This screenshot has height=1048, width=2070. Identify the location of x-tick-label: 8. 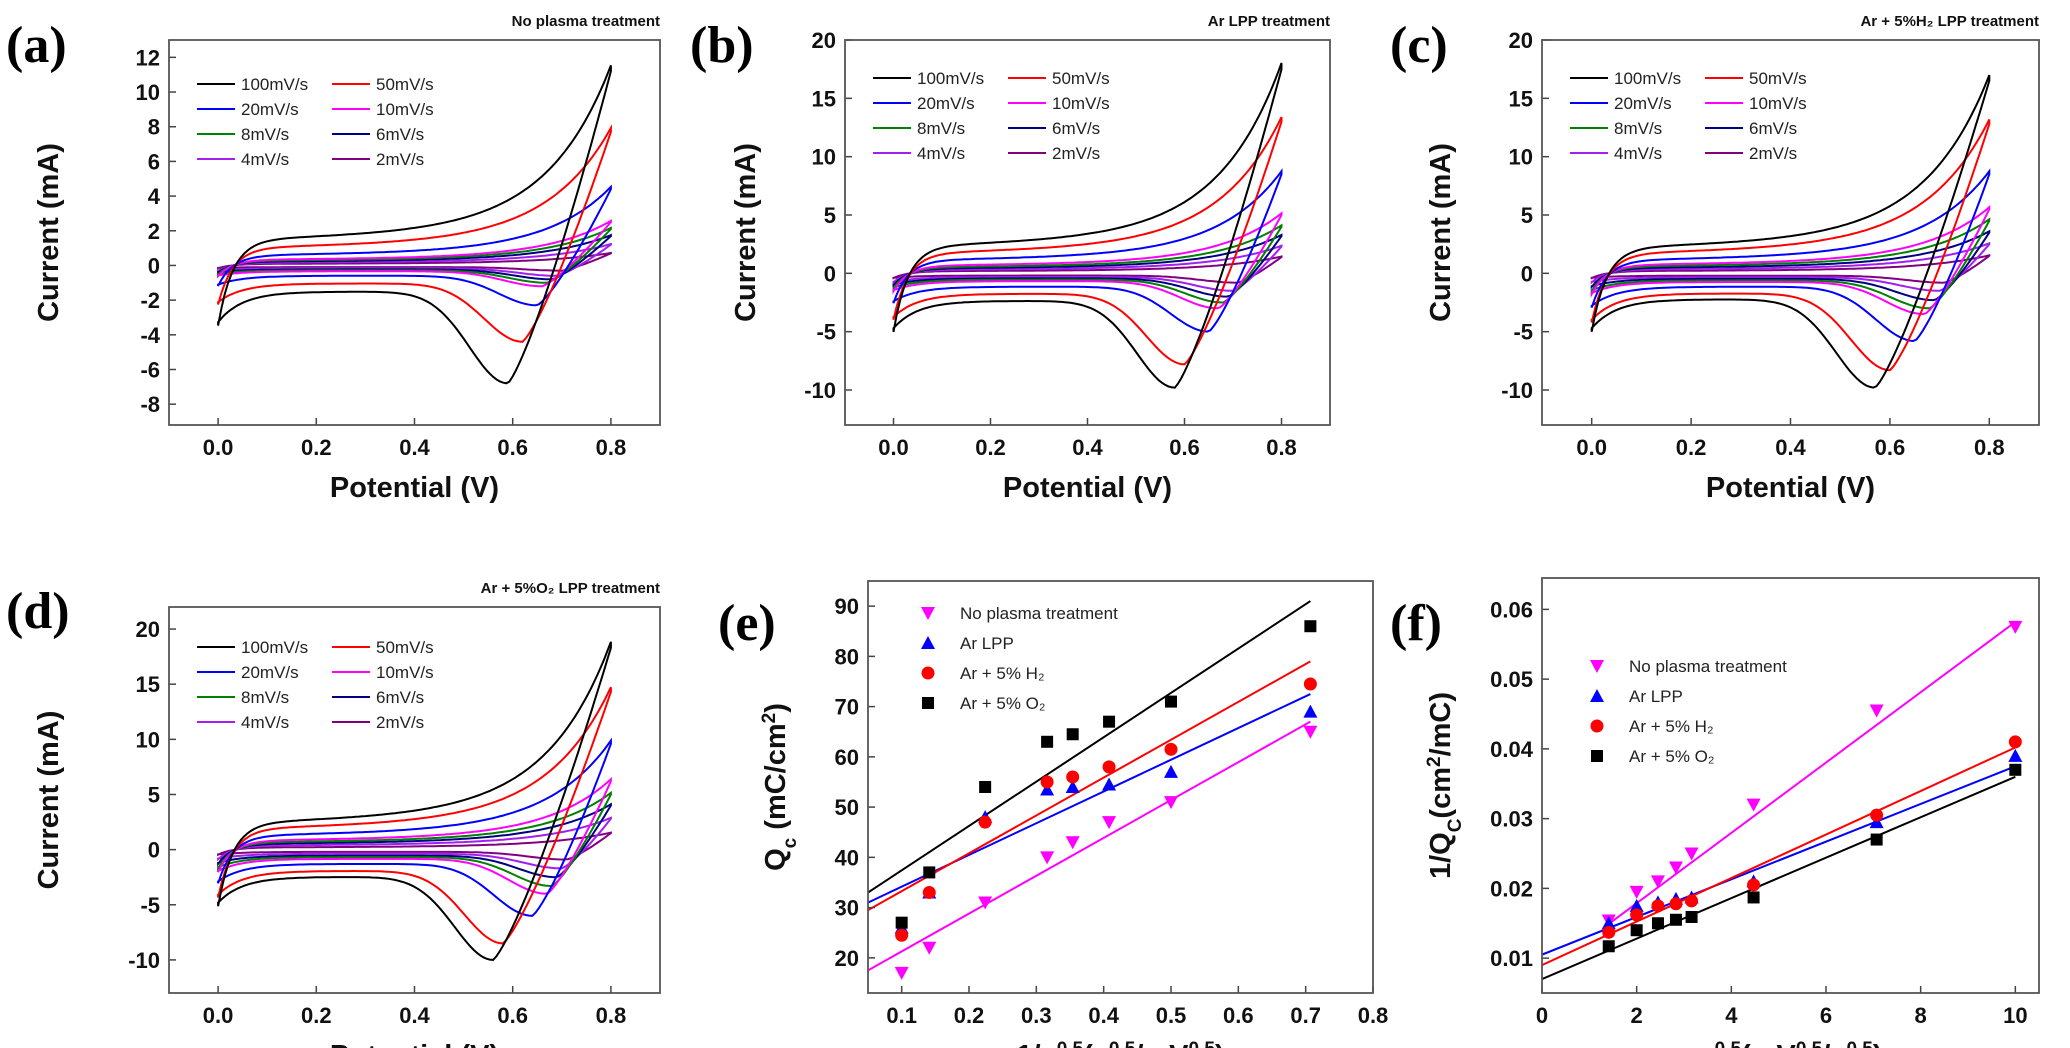
(1921, 1015).